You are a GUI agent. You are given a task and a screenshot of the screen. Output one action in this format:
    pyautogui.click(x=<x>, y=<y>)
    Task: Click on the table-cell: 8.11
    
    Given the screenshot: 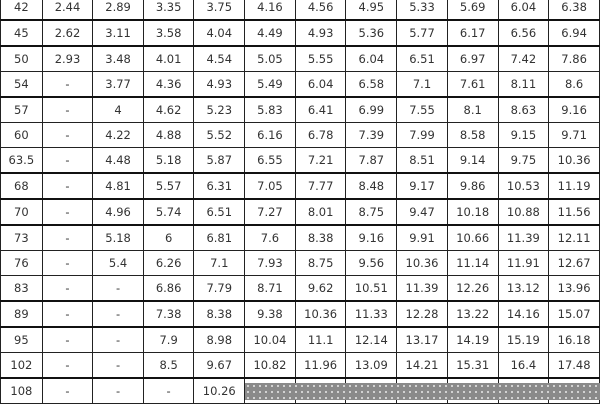 What is the action you would take?
    pyautogui.click(x=523, y=84)
    